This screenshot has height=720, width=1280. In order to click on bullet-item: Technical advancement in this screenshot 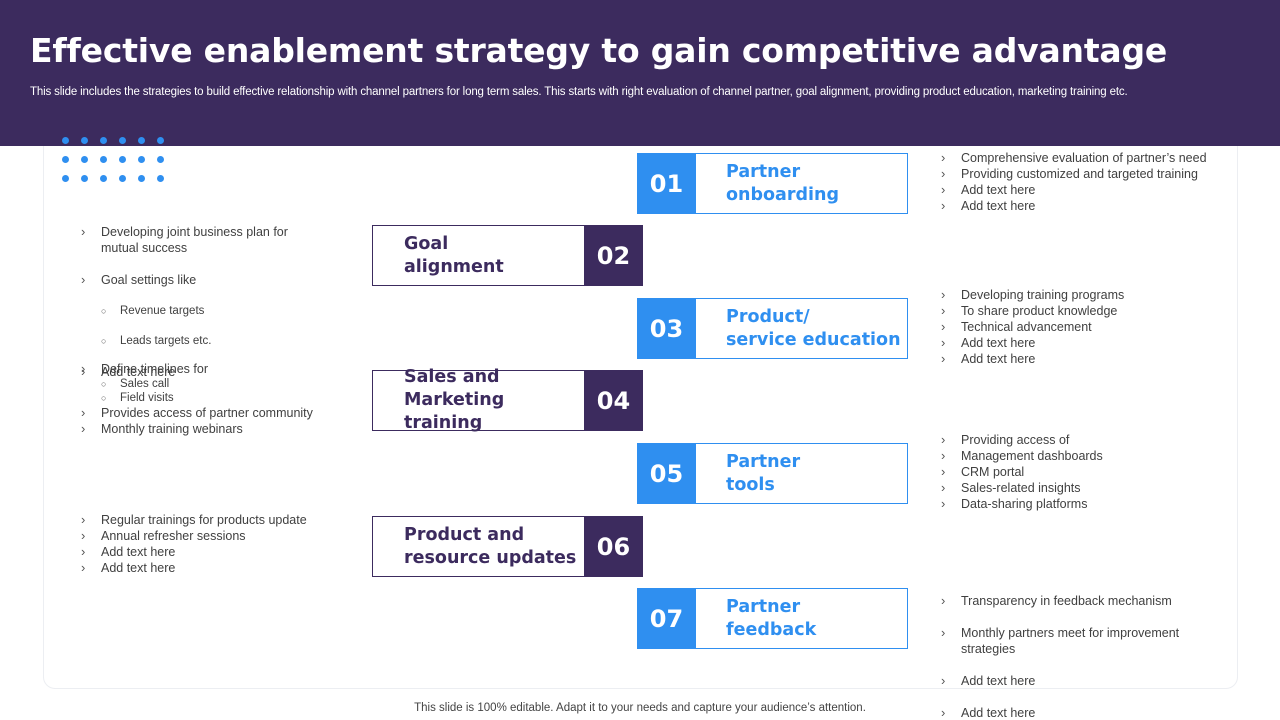, I will do `click(1086, 327)`.